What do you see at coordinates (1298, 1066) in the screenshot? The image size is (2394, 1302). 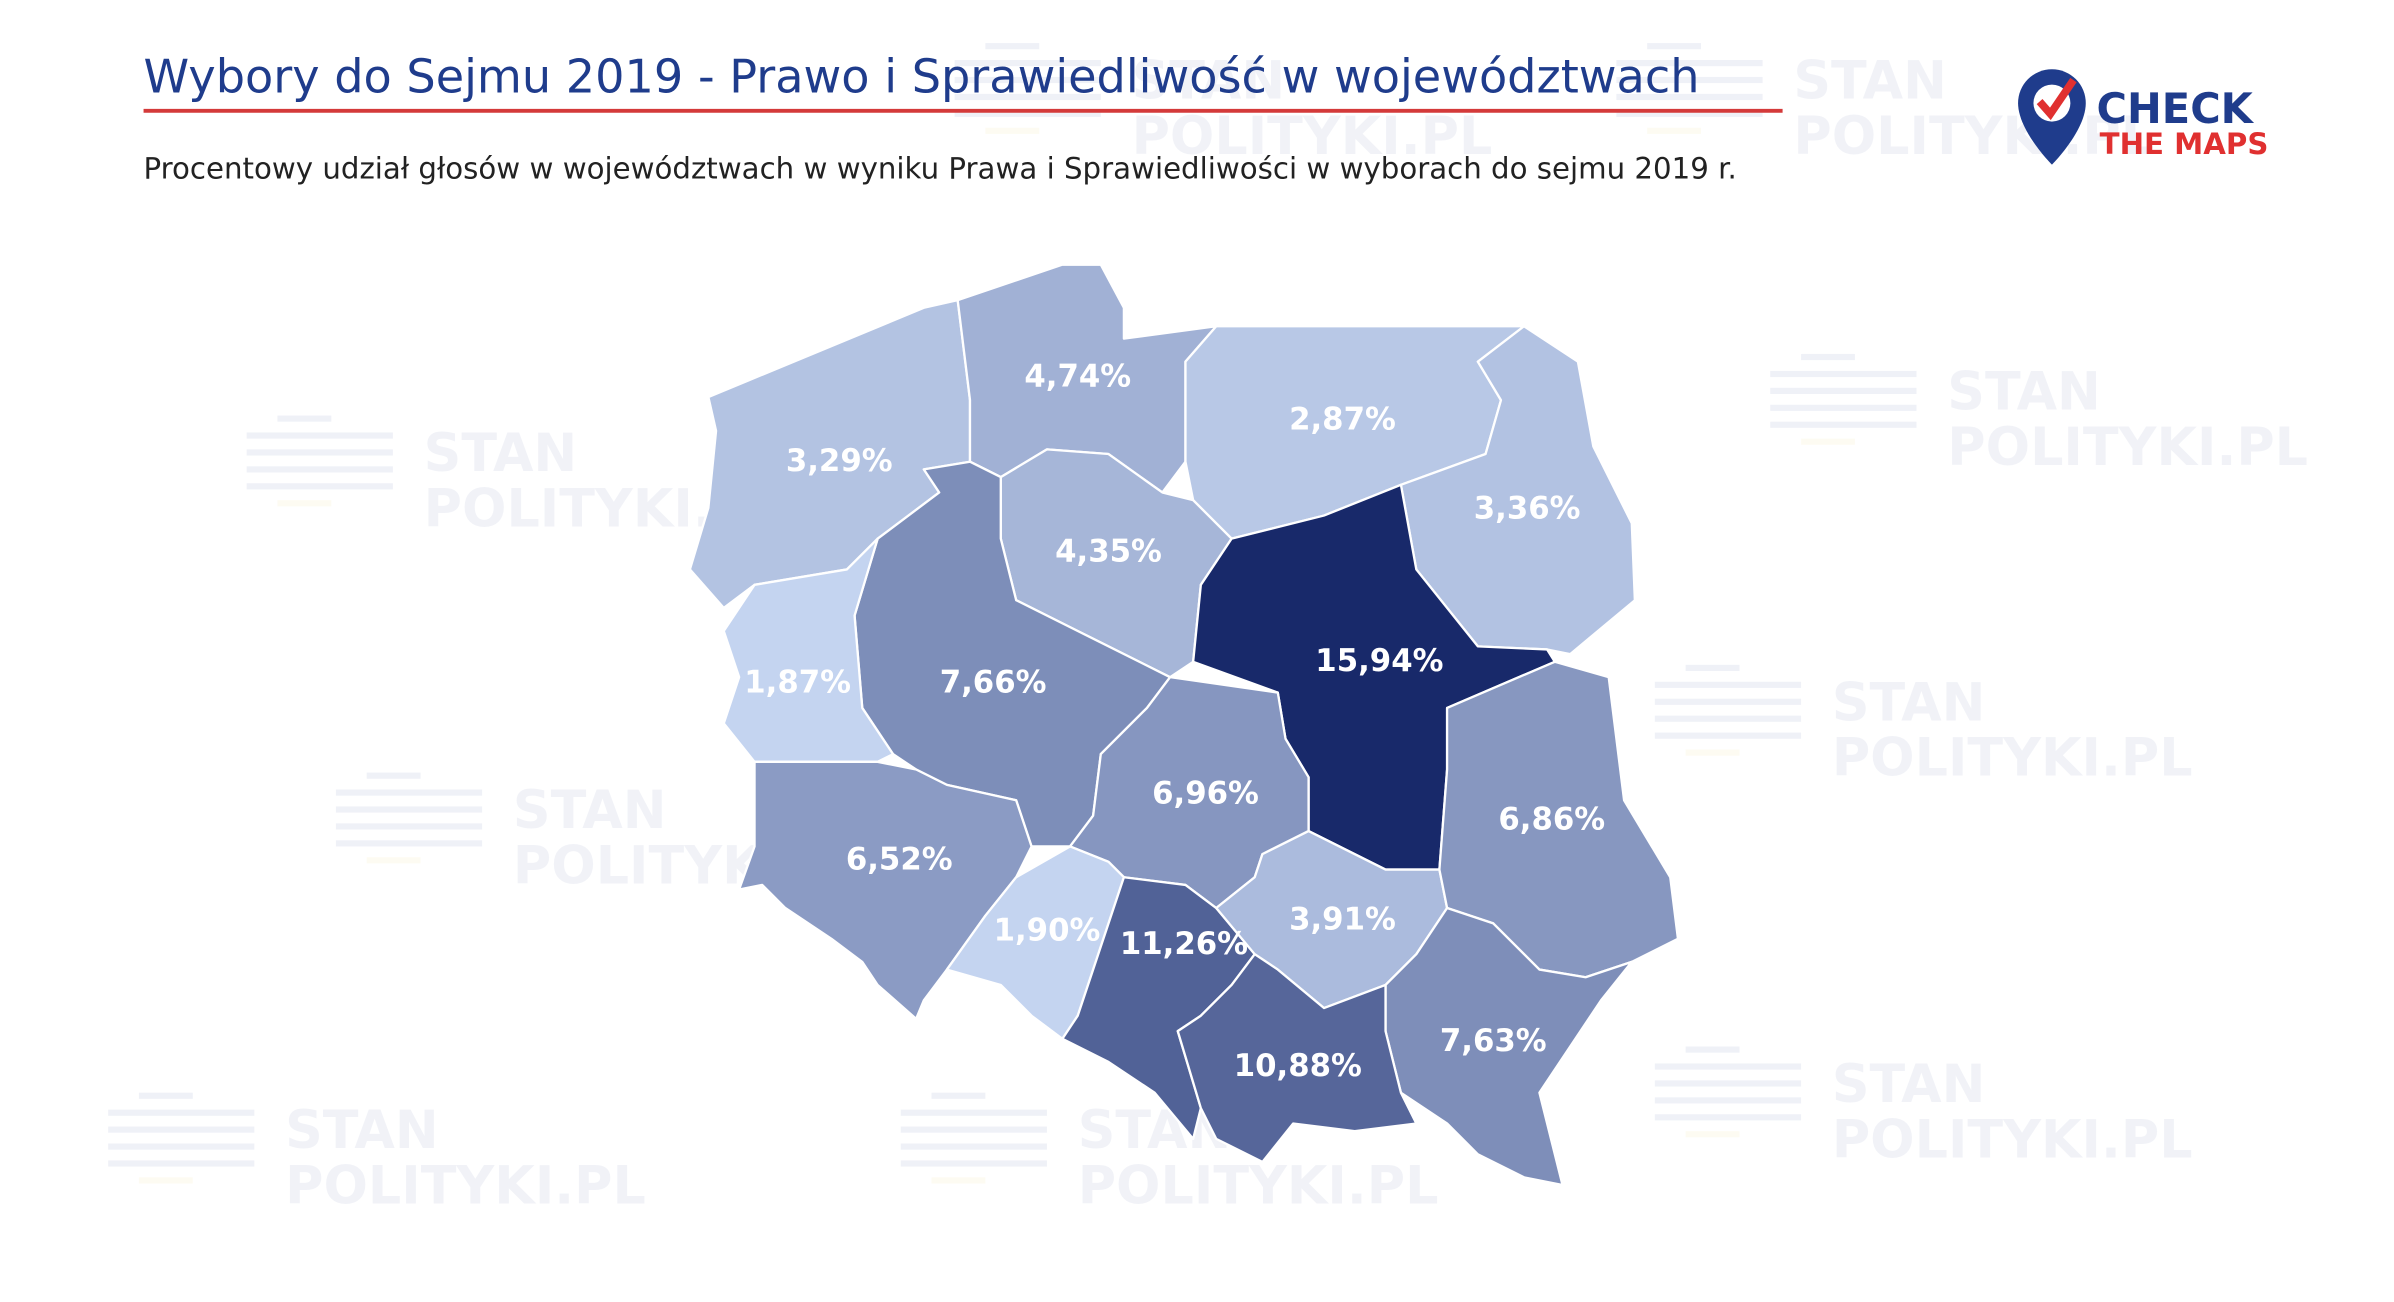 I see `region-label: 10,88%` at bounding box center [1298, 1066].